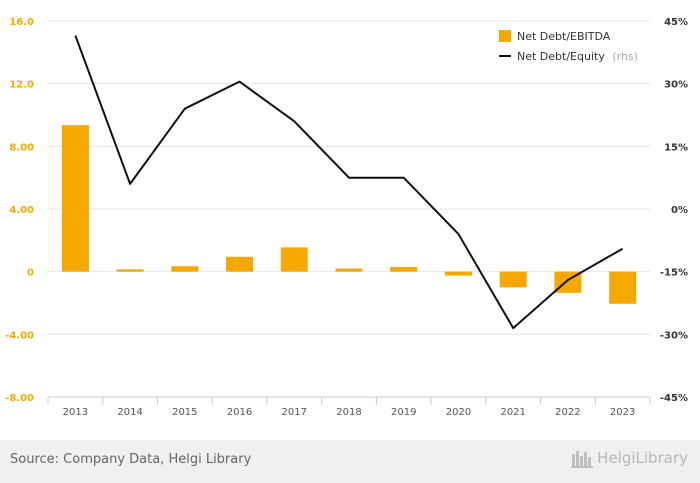 Image resolution: width=700 pixels, height=483 pixels. Describe the element at coordinates (582, 459) in the screenshot. I see `library-icon` at that location.